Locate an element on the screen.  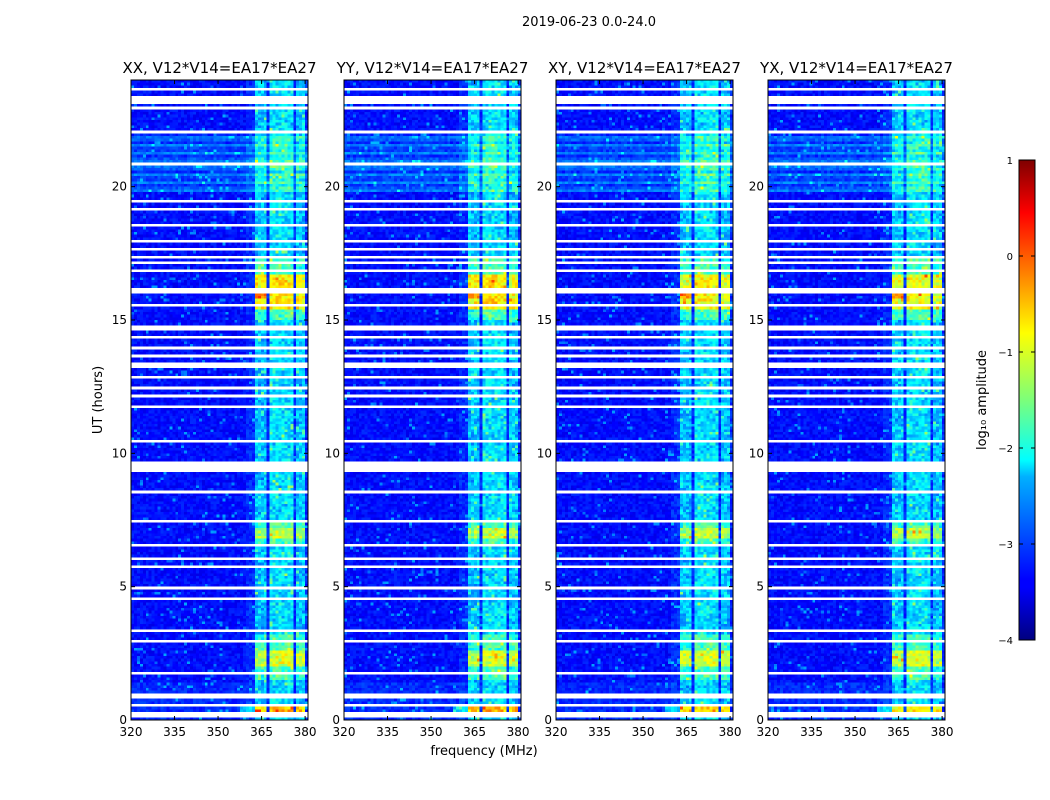
colorbar-tick-label: −4 is located at coordinates (1005, 641).